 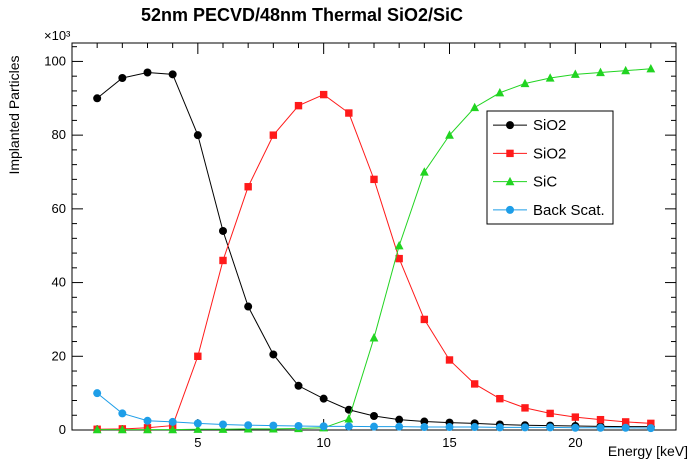 What do you see at coordinates (549, 125) in the screenshot?
I see `legend-label: SiO2` at bounding box center [549, 125].